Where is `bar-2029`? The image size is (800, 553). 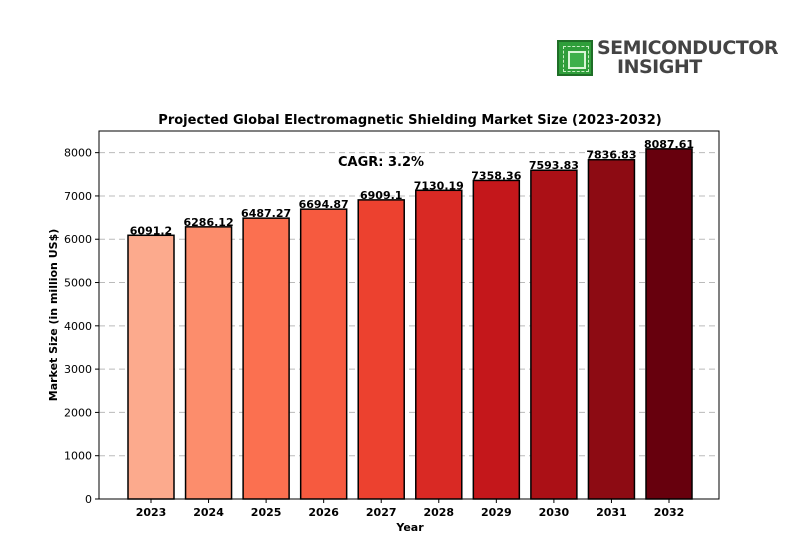
bar-2029 is located at coordinates (496, 339).